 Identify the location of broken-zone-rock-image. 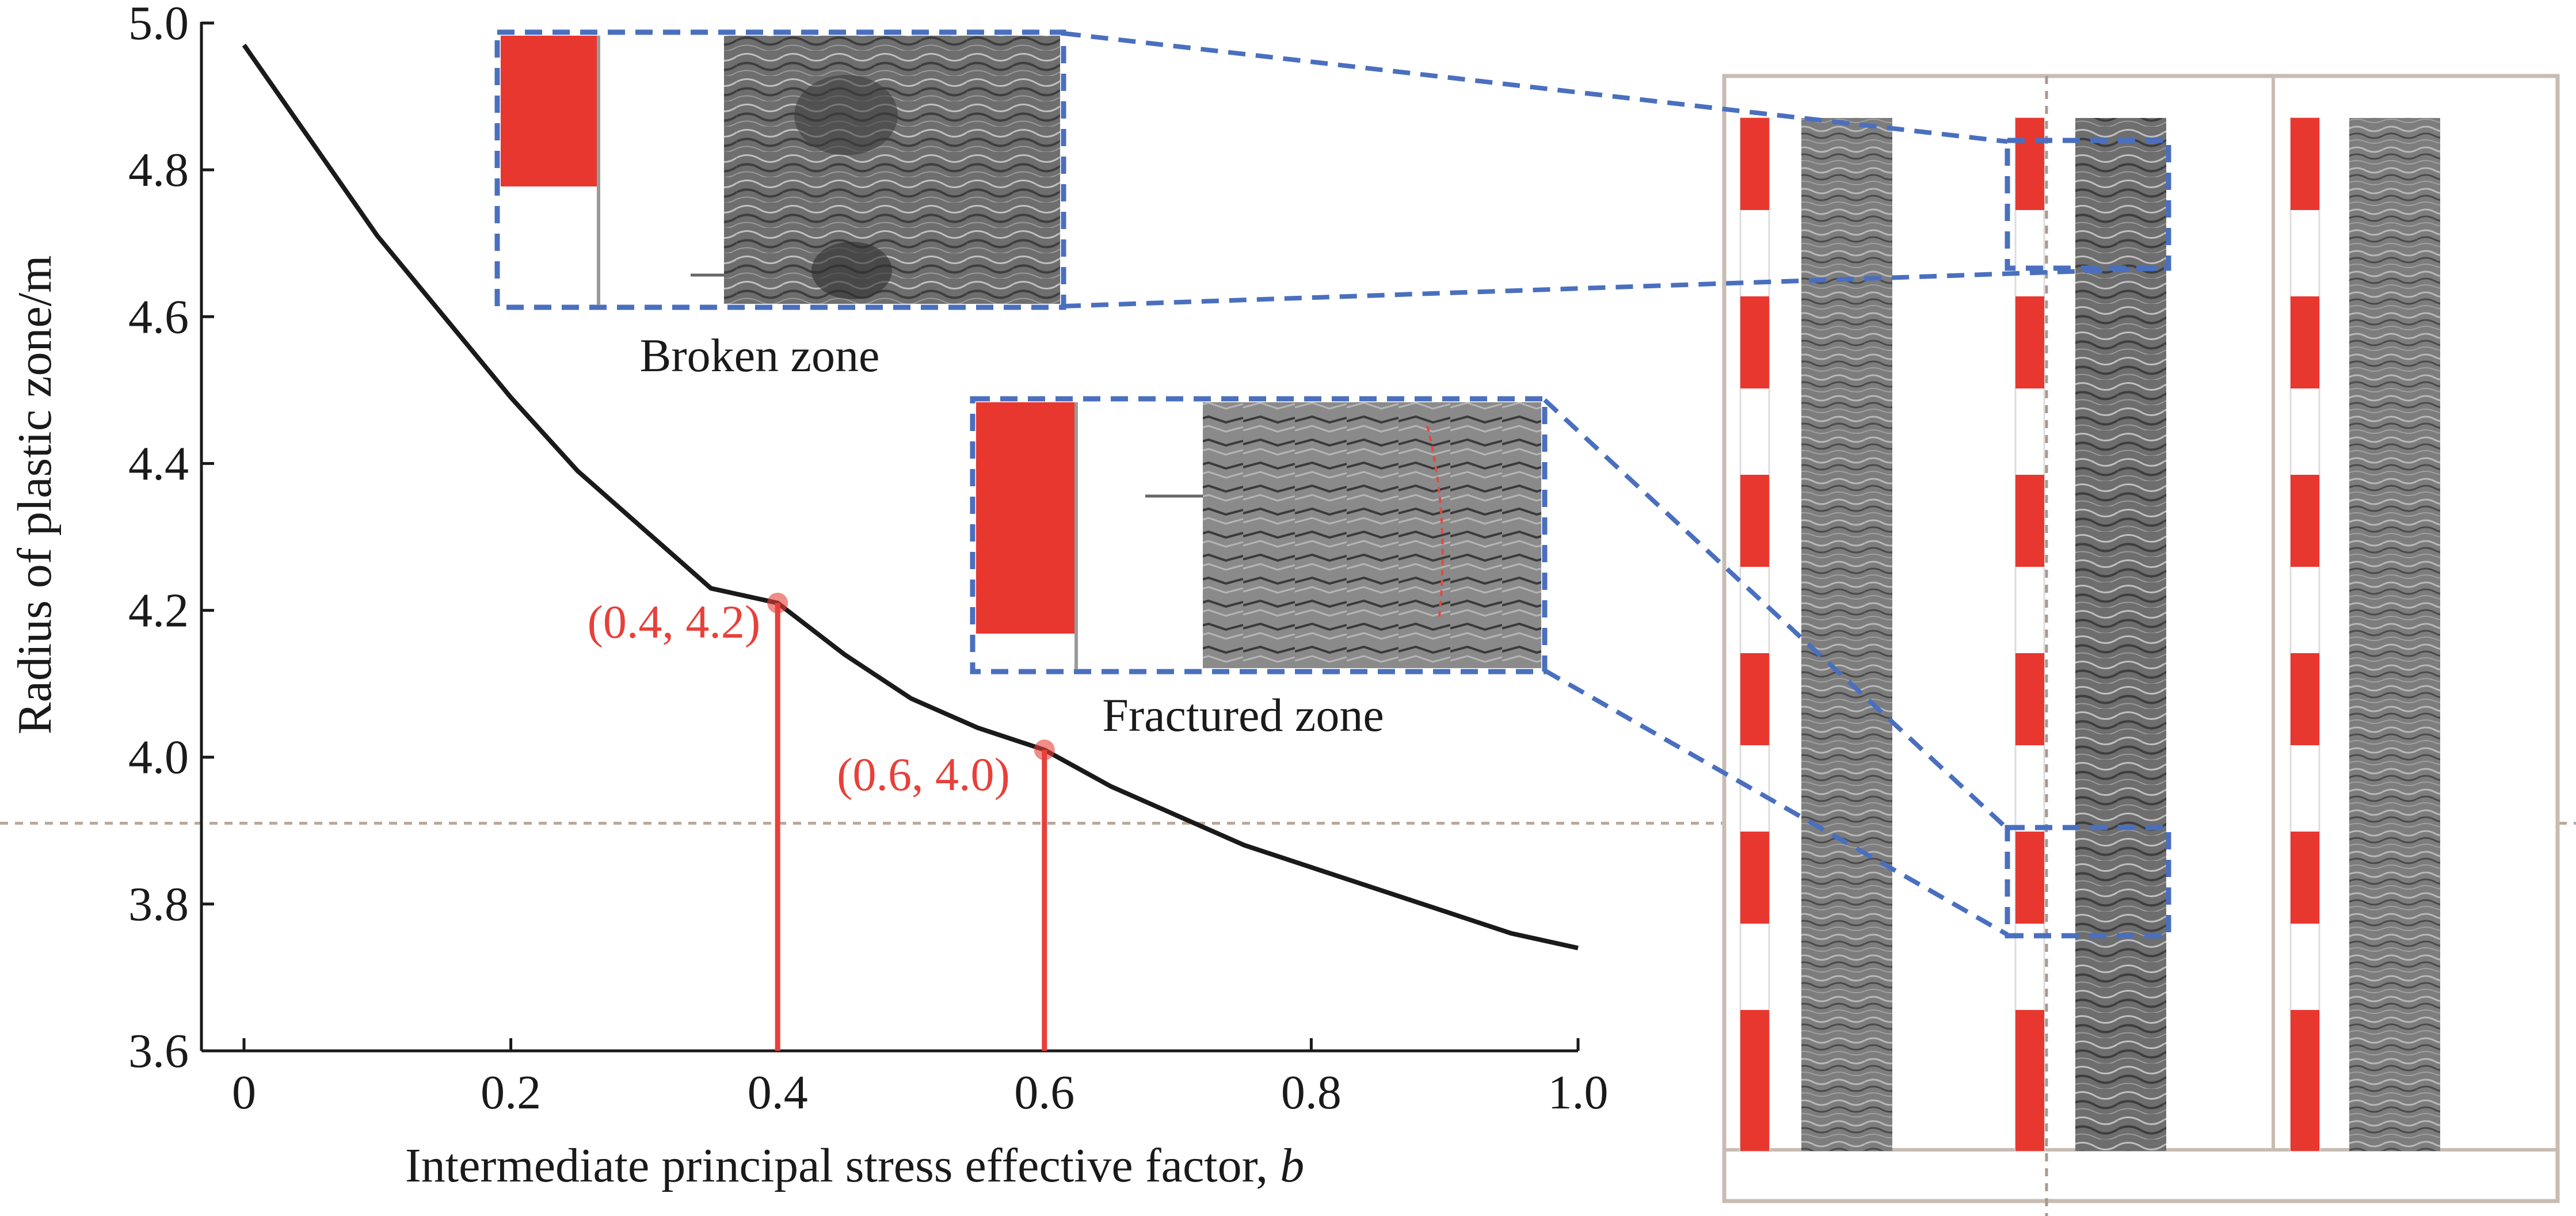
(892, 170).